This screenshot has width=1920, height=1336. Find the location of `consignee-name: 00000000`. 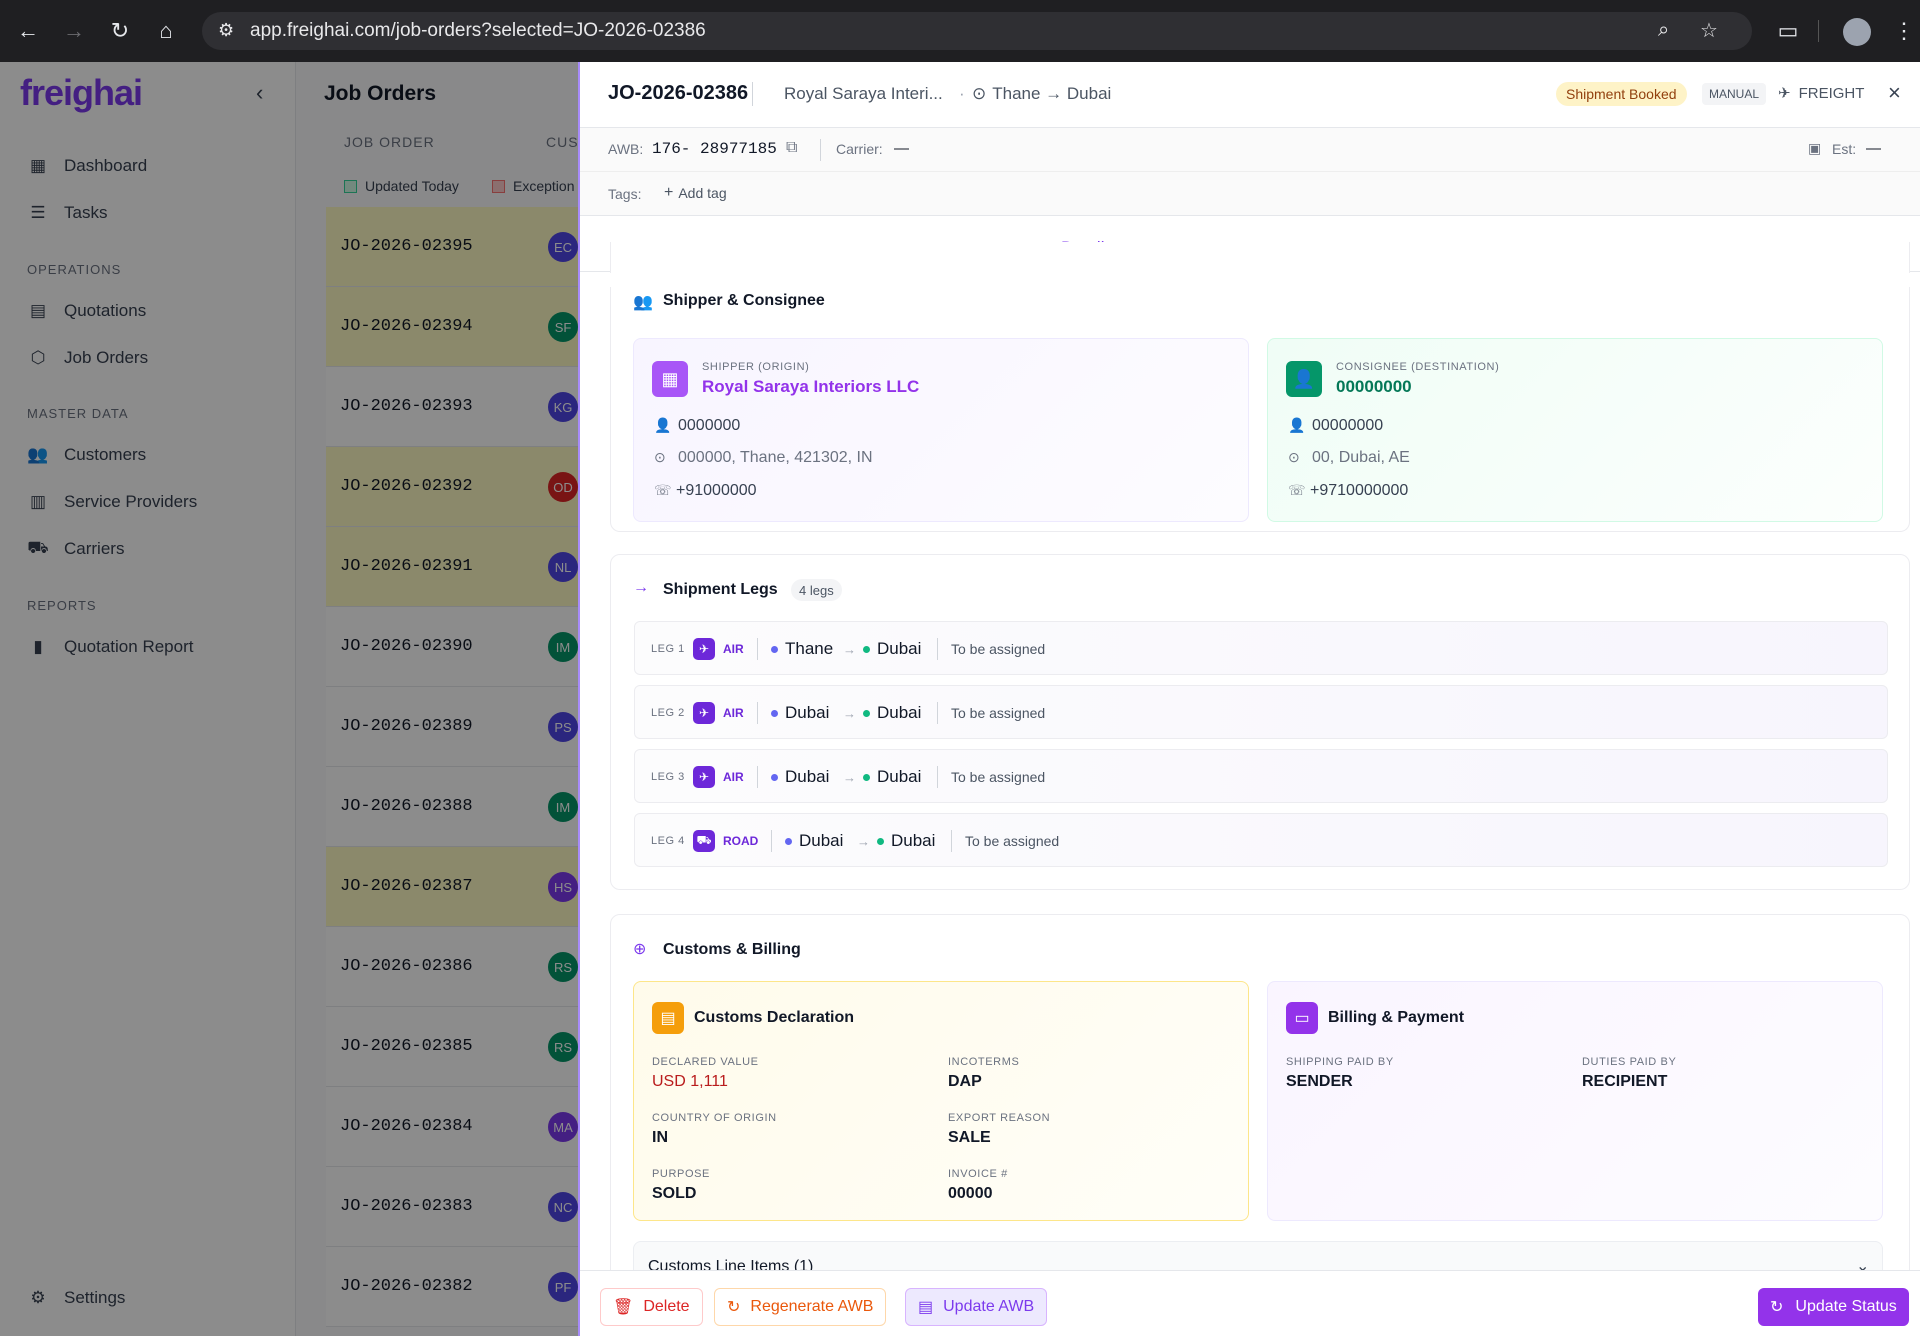

consignee-name: 00000000 is located at coordinates (1374, 386).